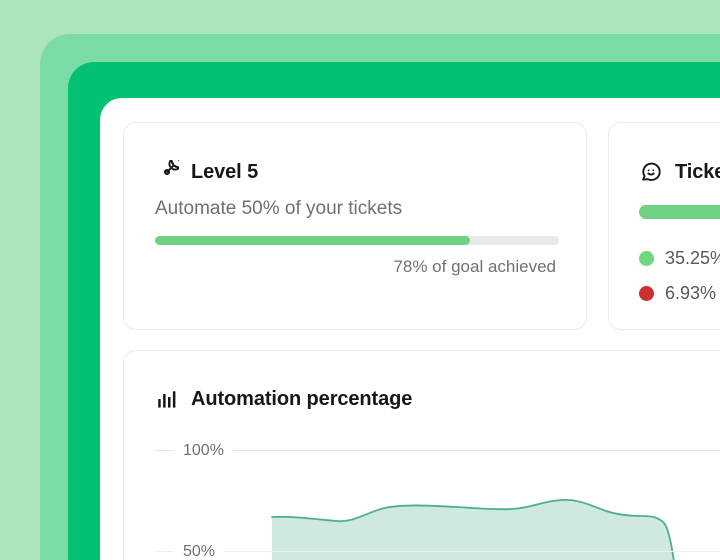 This screenshot has width=720, height=560. I want to click on satisfaction-card-title: Ticke, so click(697, 171).